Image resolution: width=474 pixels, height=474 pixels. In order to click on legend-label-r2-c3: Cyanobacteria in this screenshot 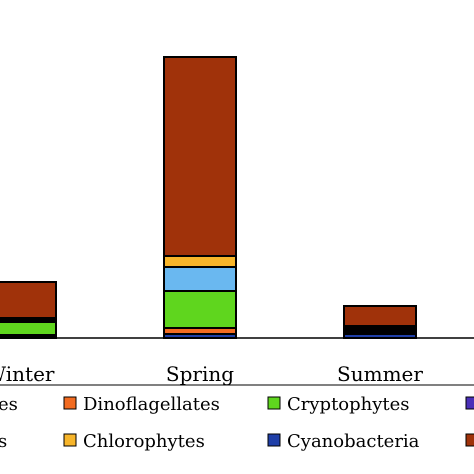, I will do `click(353, 441)`.